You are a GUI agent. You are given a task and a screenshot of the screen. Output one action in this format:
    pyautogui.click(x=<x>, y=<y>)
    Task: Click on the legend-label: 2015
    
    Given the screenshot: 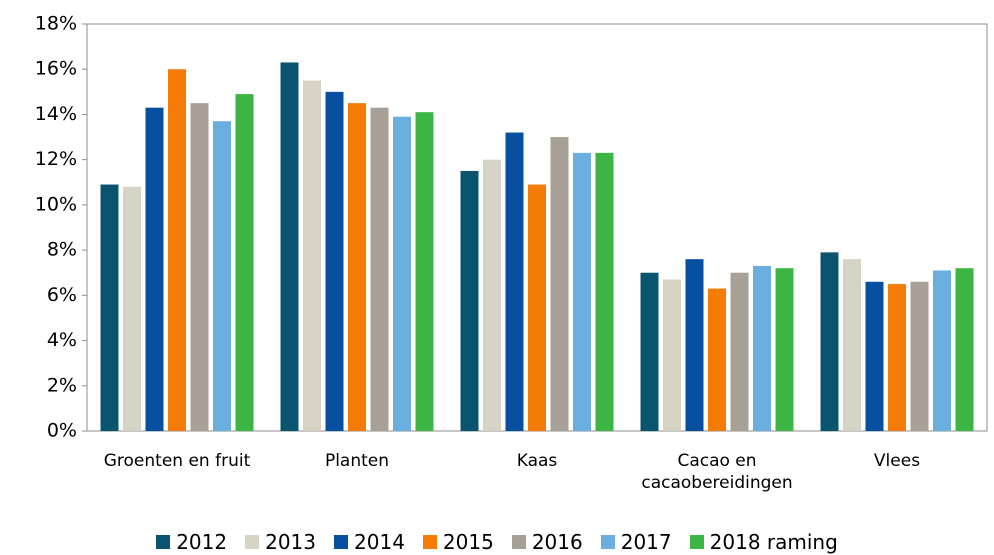 What is the action you would take?
    pyautogui.click(x=468, y=542)
    